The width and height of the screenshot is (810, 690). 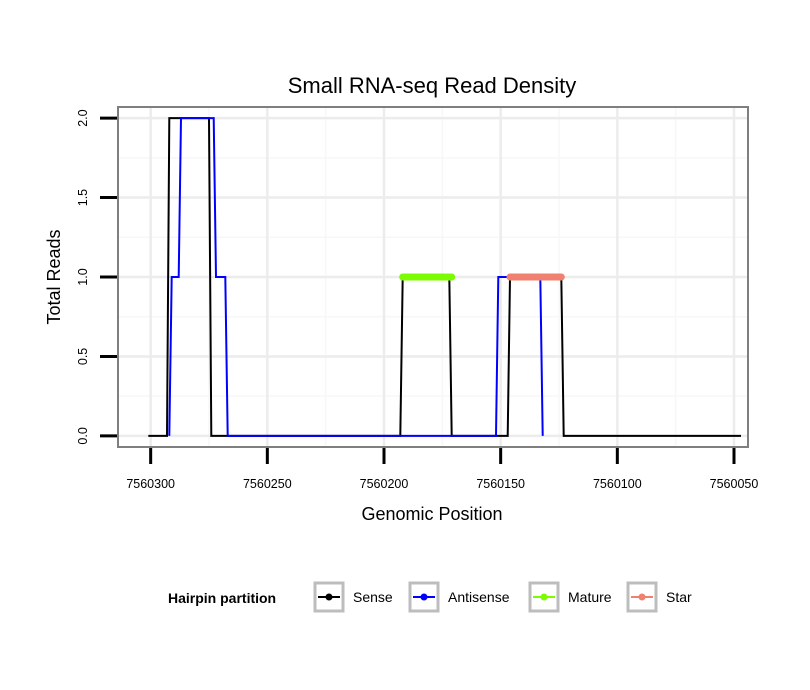 What do you see at coordinates (479, 597) in the screenshot?
I see `legend-label-antisense: Antisense` at bounding box center [479, 597].